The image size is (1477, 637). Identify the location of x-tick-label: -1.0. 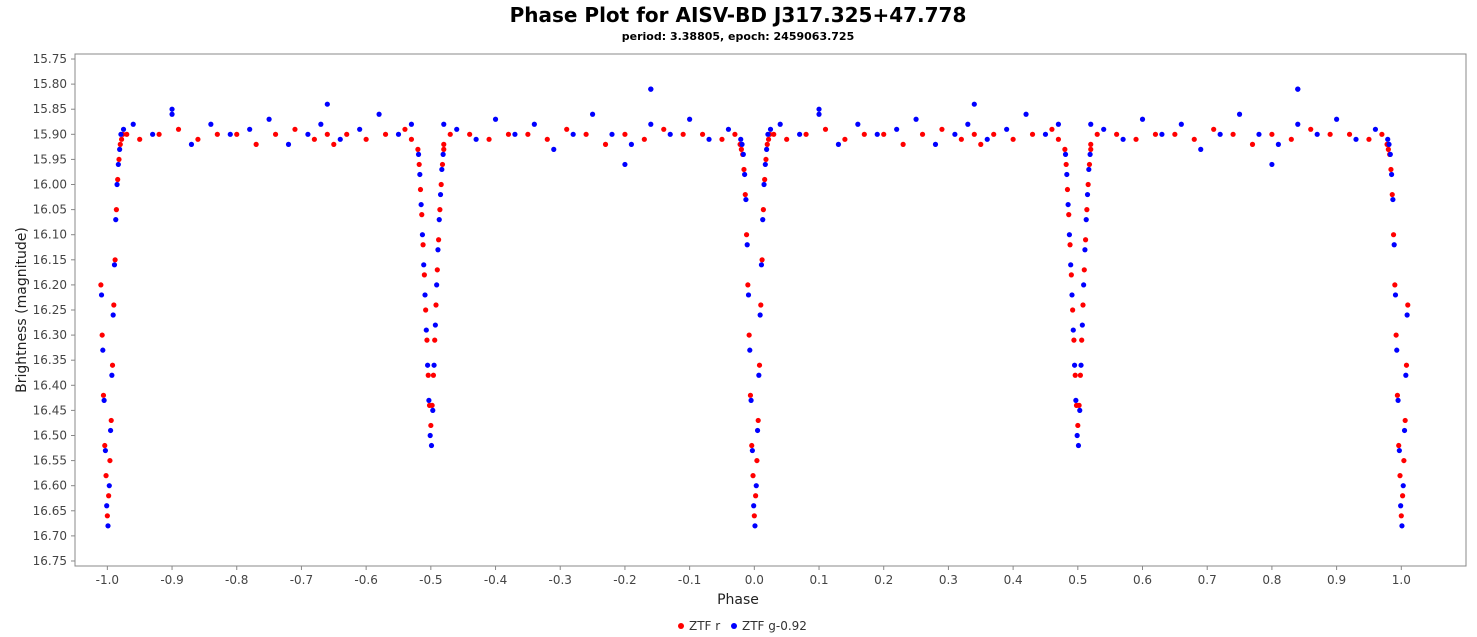
(107, 580).